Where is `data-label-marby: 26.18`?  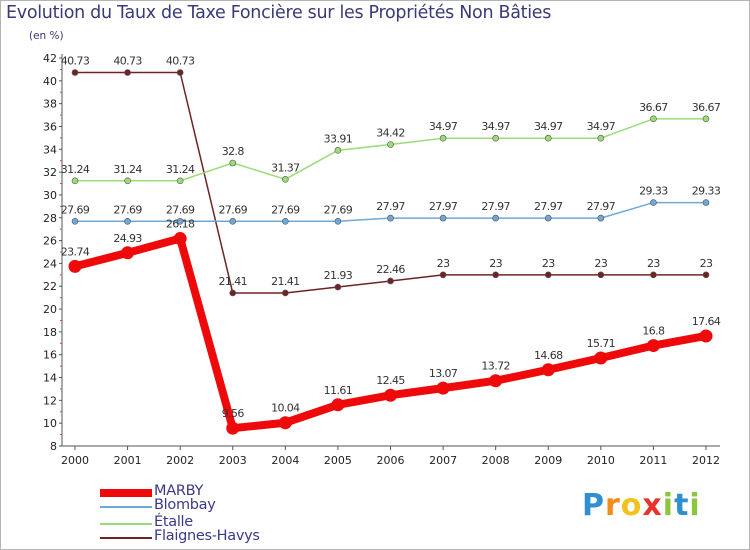 data-label-marby: 26.18 is located at coordinates (180, 224).